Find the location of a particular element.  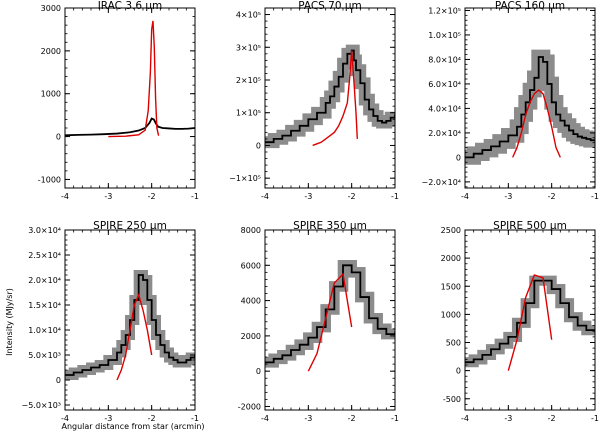

y-tick-label: 1500 is located at coordinates (451, 286).